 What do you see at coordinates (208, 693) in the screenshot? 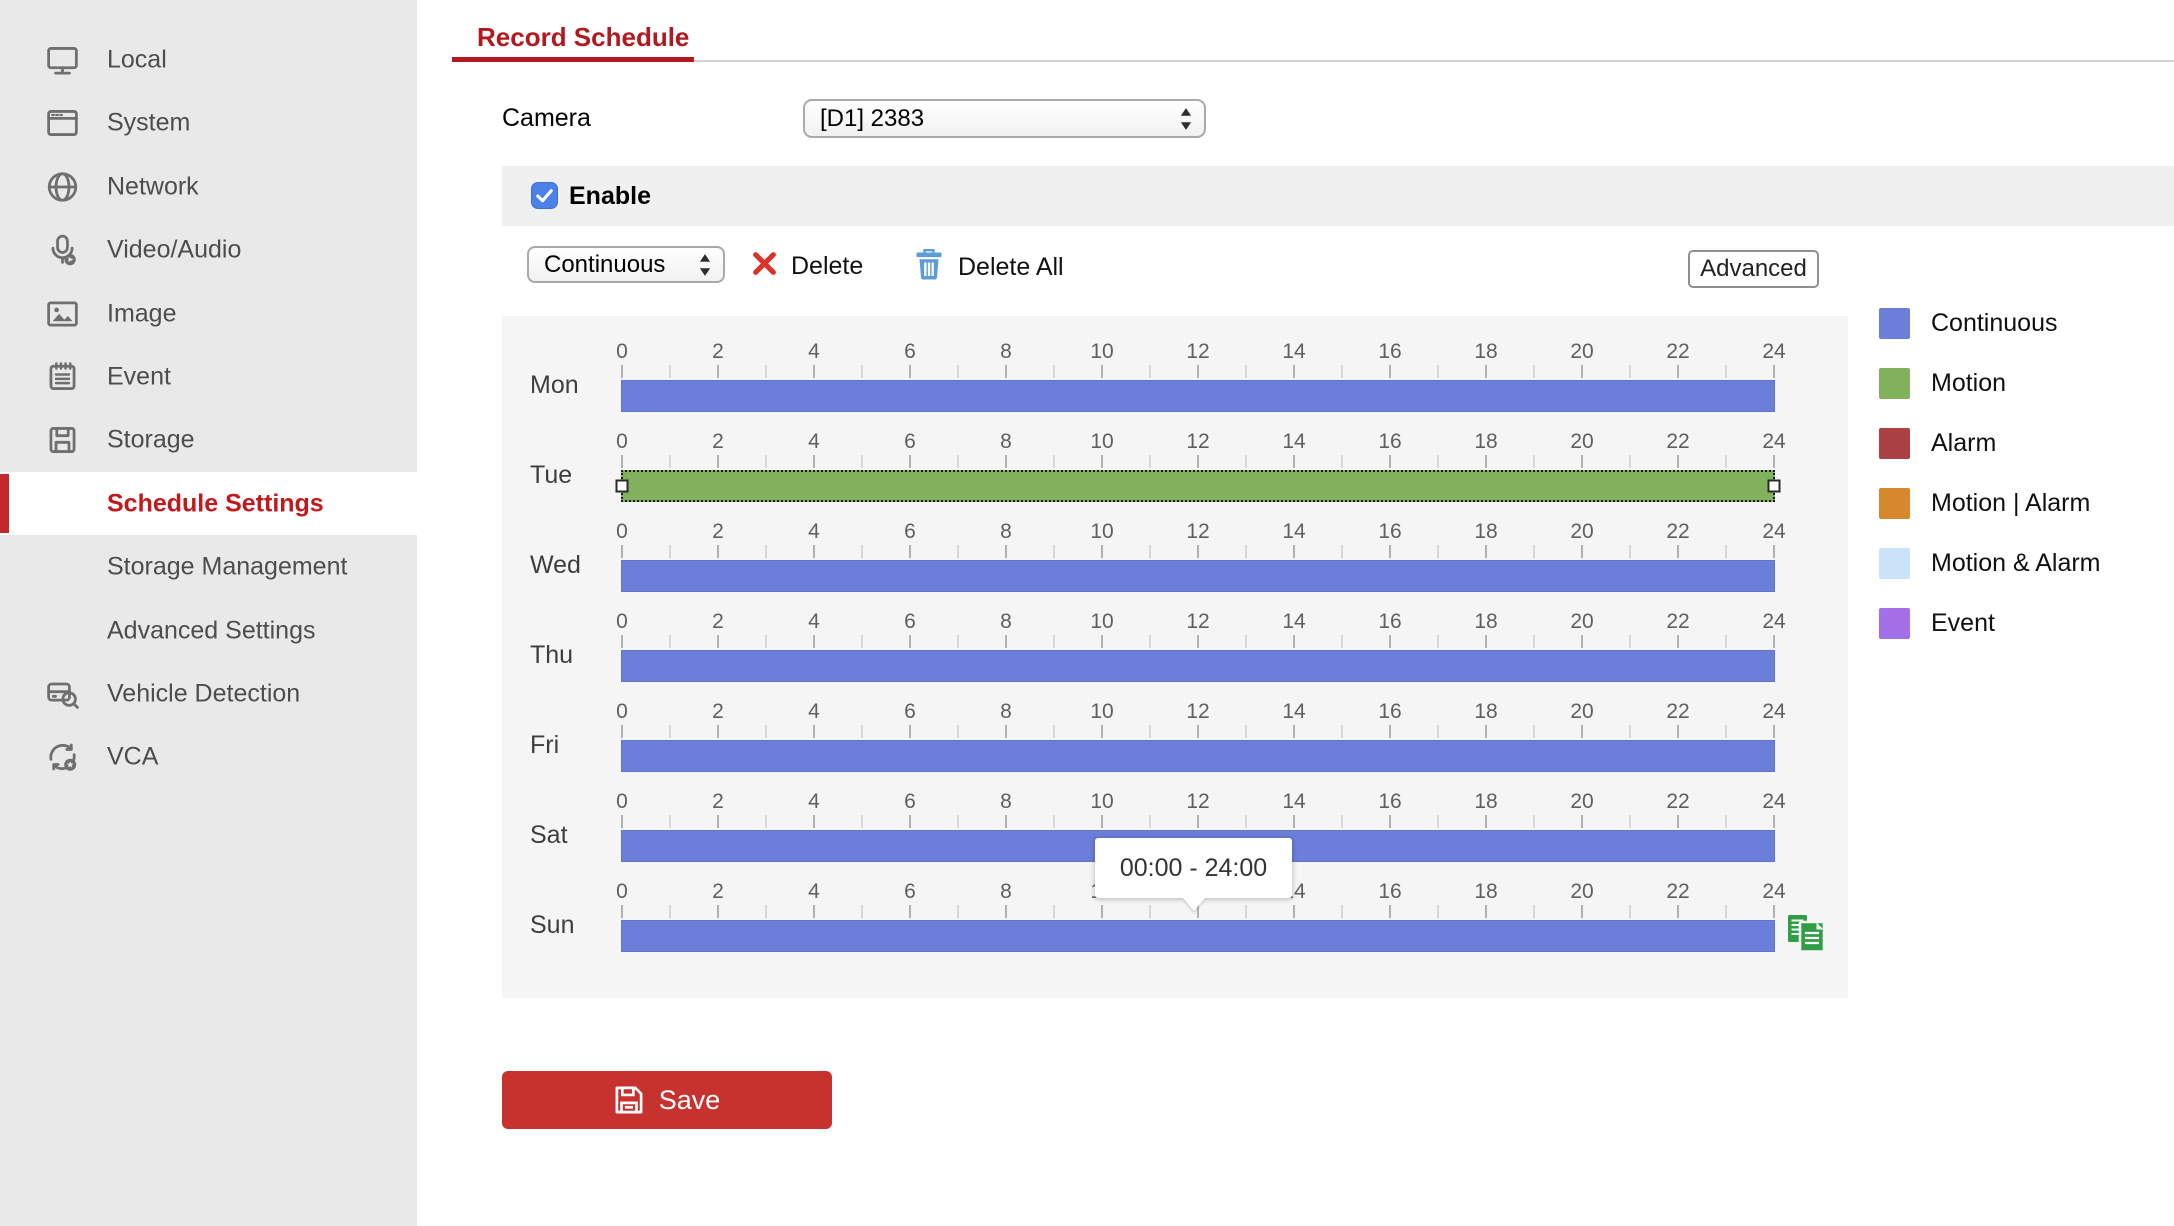
I see `sidebar-item-vehicle-detection: Vehicle Detection` at bounding box center [208, 693].